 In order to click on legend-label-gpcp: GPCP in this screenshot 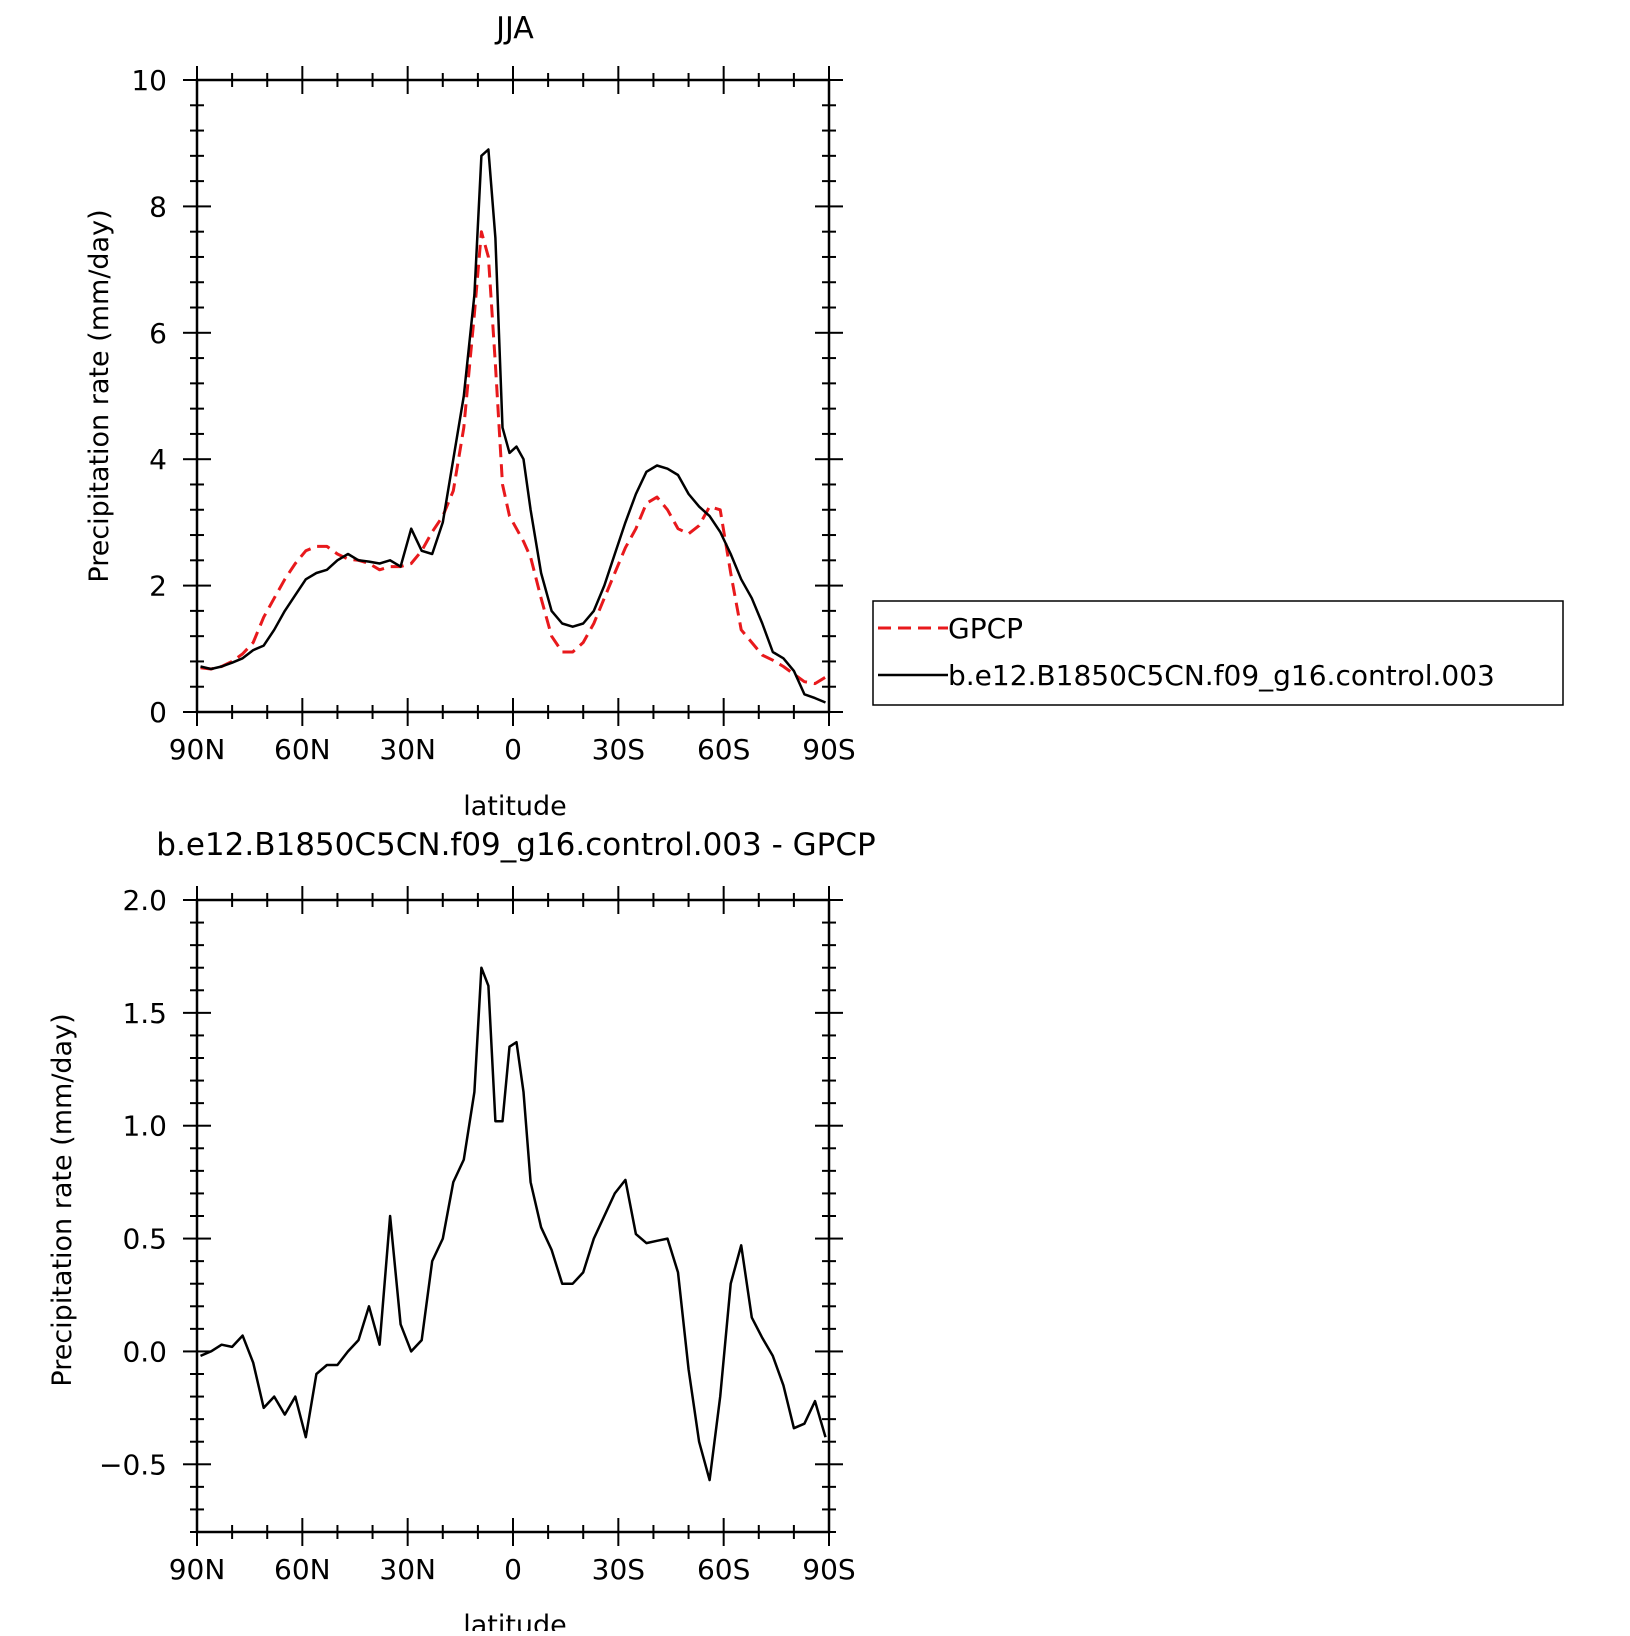, I will do `click(985, 628)`.